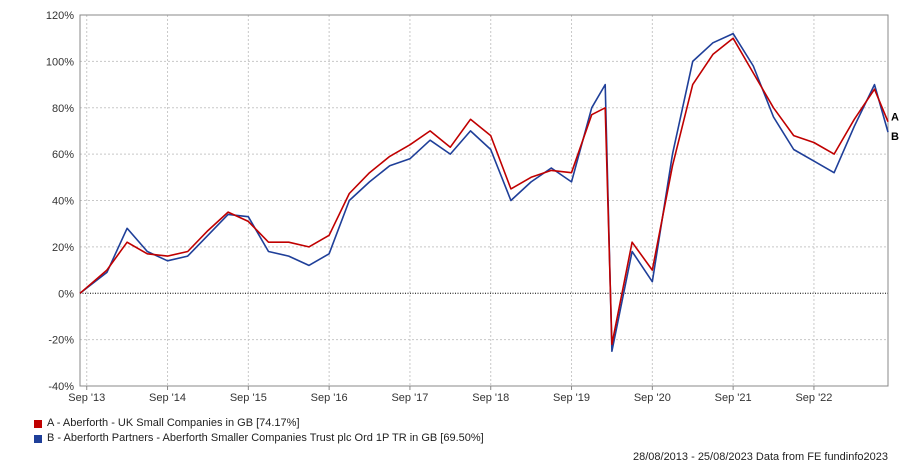 This screenshot has width=900, height=467. I want to click on x-tick-label: Sep '19, so click(571, 398).